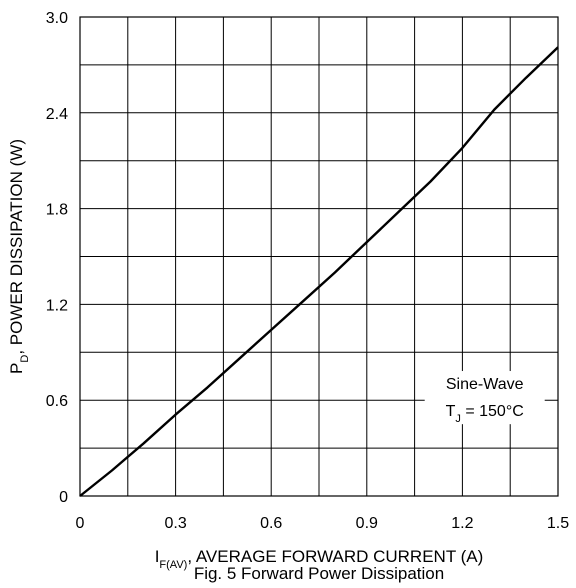  I want to click on y-tick-labels: 0 0.6 1.2 1.8 2.4 3.0, so click(57, 258).